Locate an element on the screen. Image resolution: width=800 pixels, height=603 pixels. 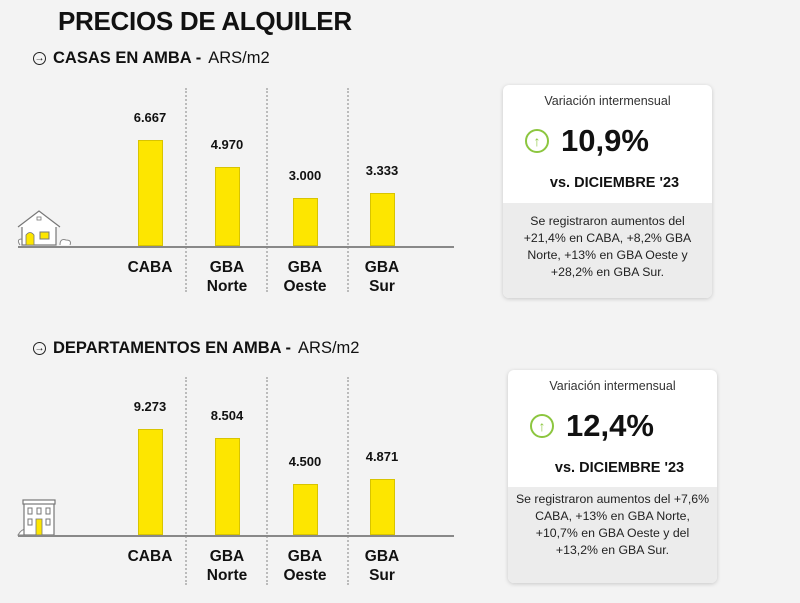
bar-value-label: 3.333 is located at coordinates (382, 170).